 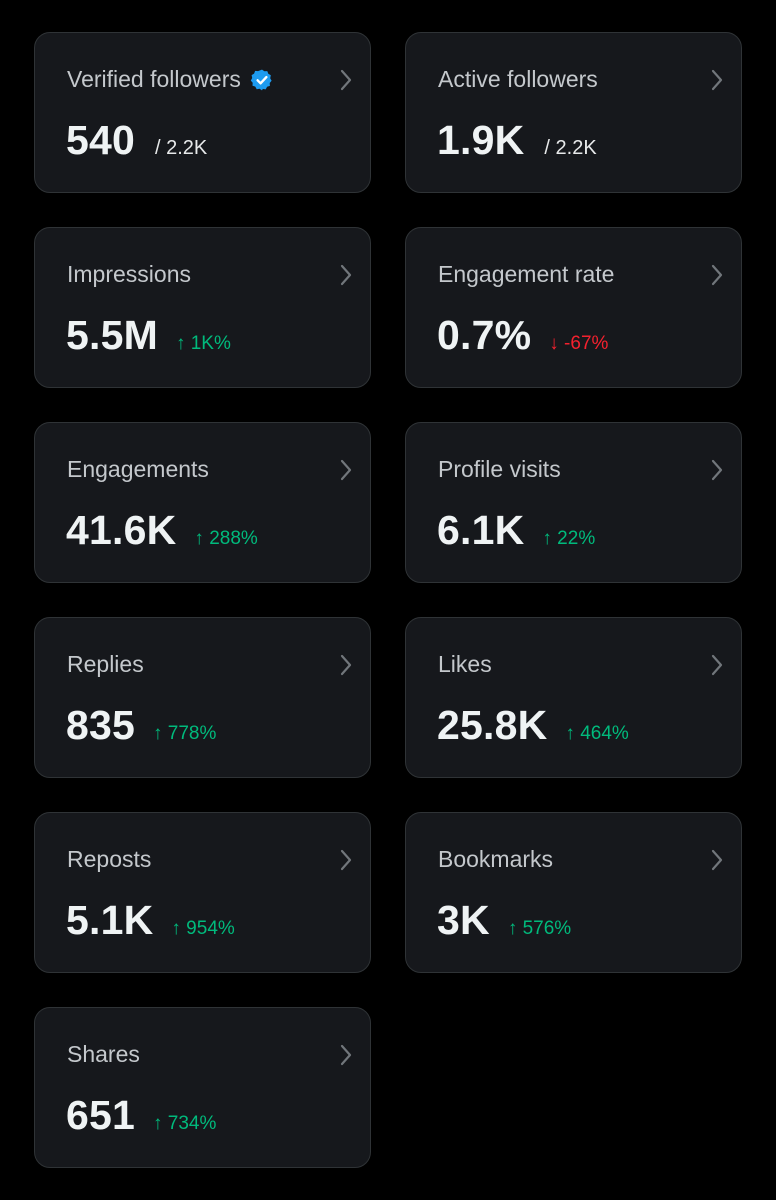 What do you see at coordinates (109, 859) in the screenshot?
I see `metric-label: Reposts` at bounding box center [109, 859].